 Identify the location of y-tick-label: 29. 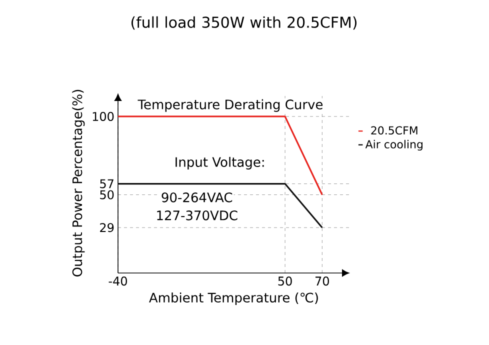
(107, 227).